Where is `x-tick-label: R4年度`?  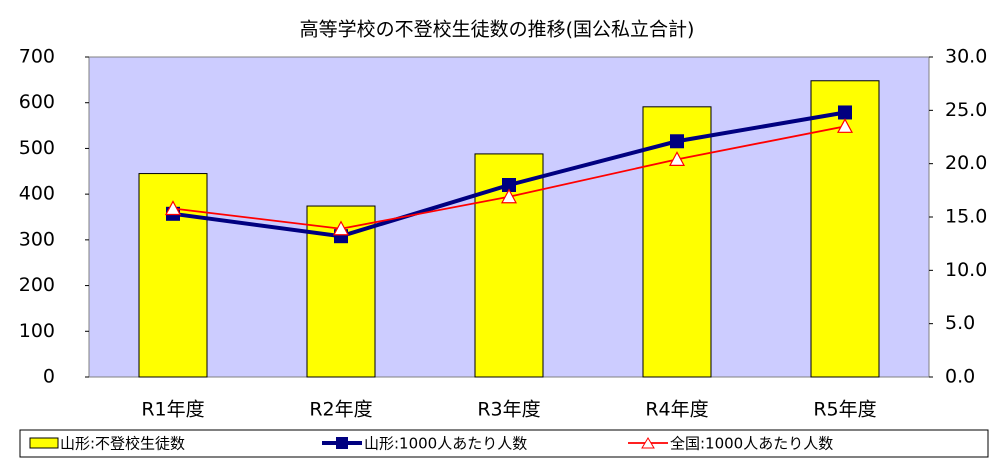 x-tick-label: R4年度 is located at coordinates (676, 410).